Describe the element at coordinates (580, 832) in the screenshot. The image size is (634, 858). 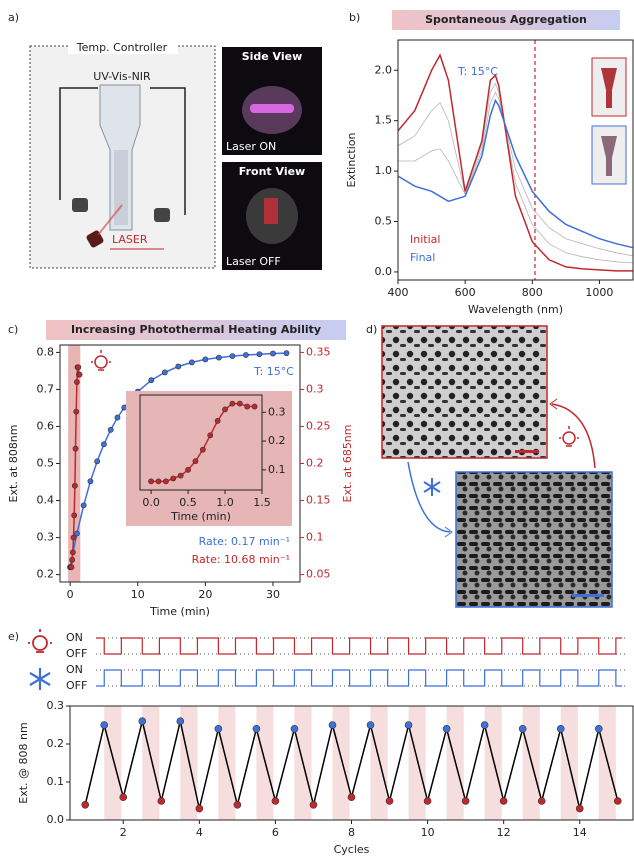
I see `x-tick-label: 14` at that location.